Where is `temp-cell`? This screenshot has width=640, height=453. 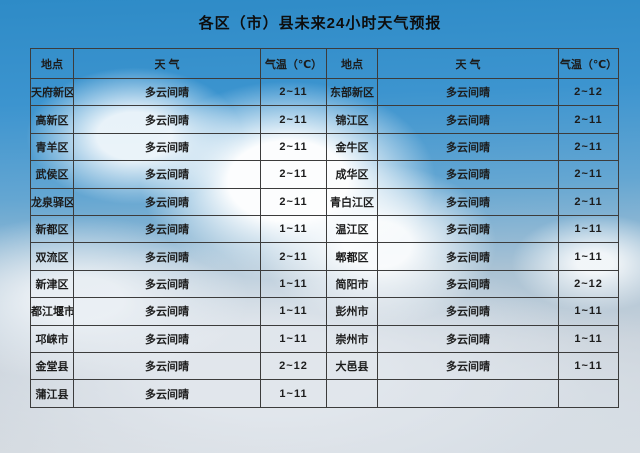 temp-cell is located at coordinates (588, 393).